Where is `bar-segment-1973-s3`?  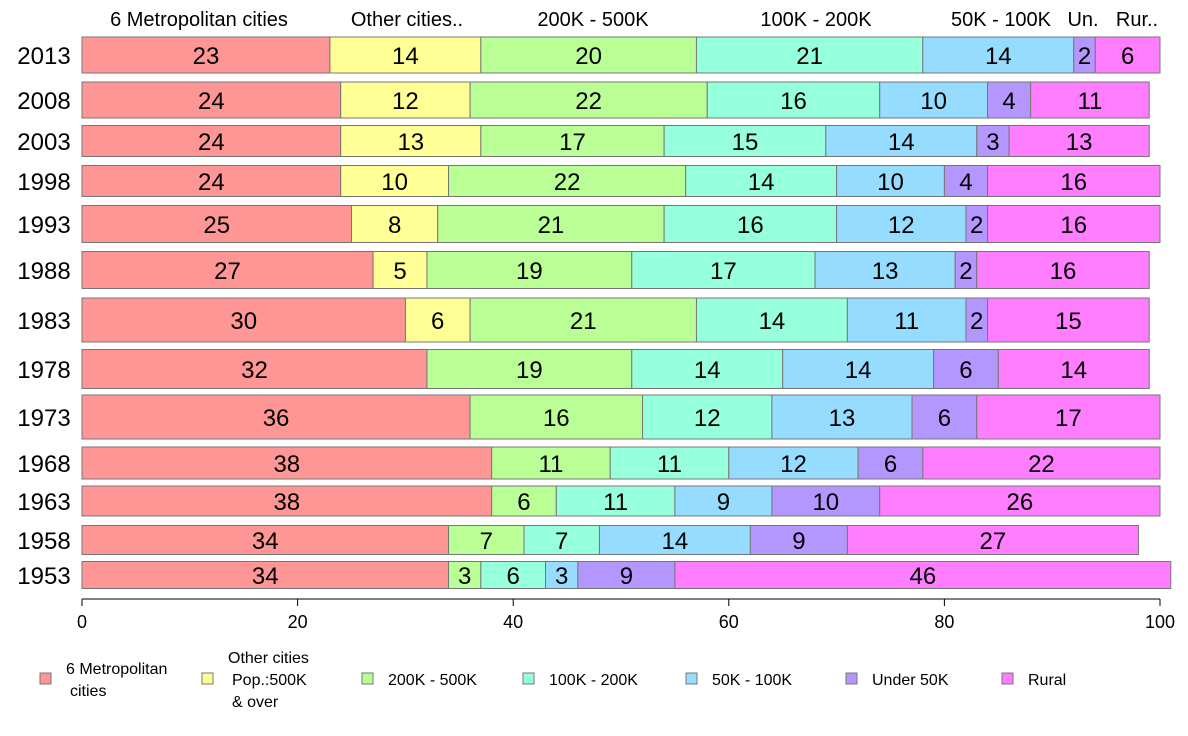 bar-segment-1973-s3 is located at coordinates (707, 417).